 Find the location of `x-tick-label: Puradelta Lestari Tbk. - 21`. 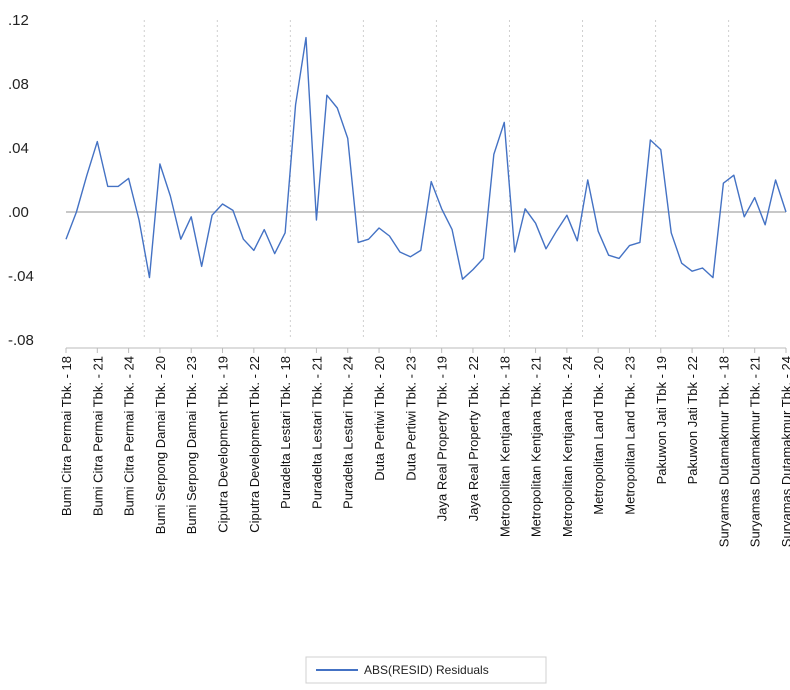

x-tick-label: Puradelta Lestari Tbk. - 21 is located at coordinates (316, 432).